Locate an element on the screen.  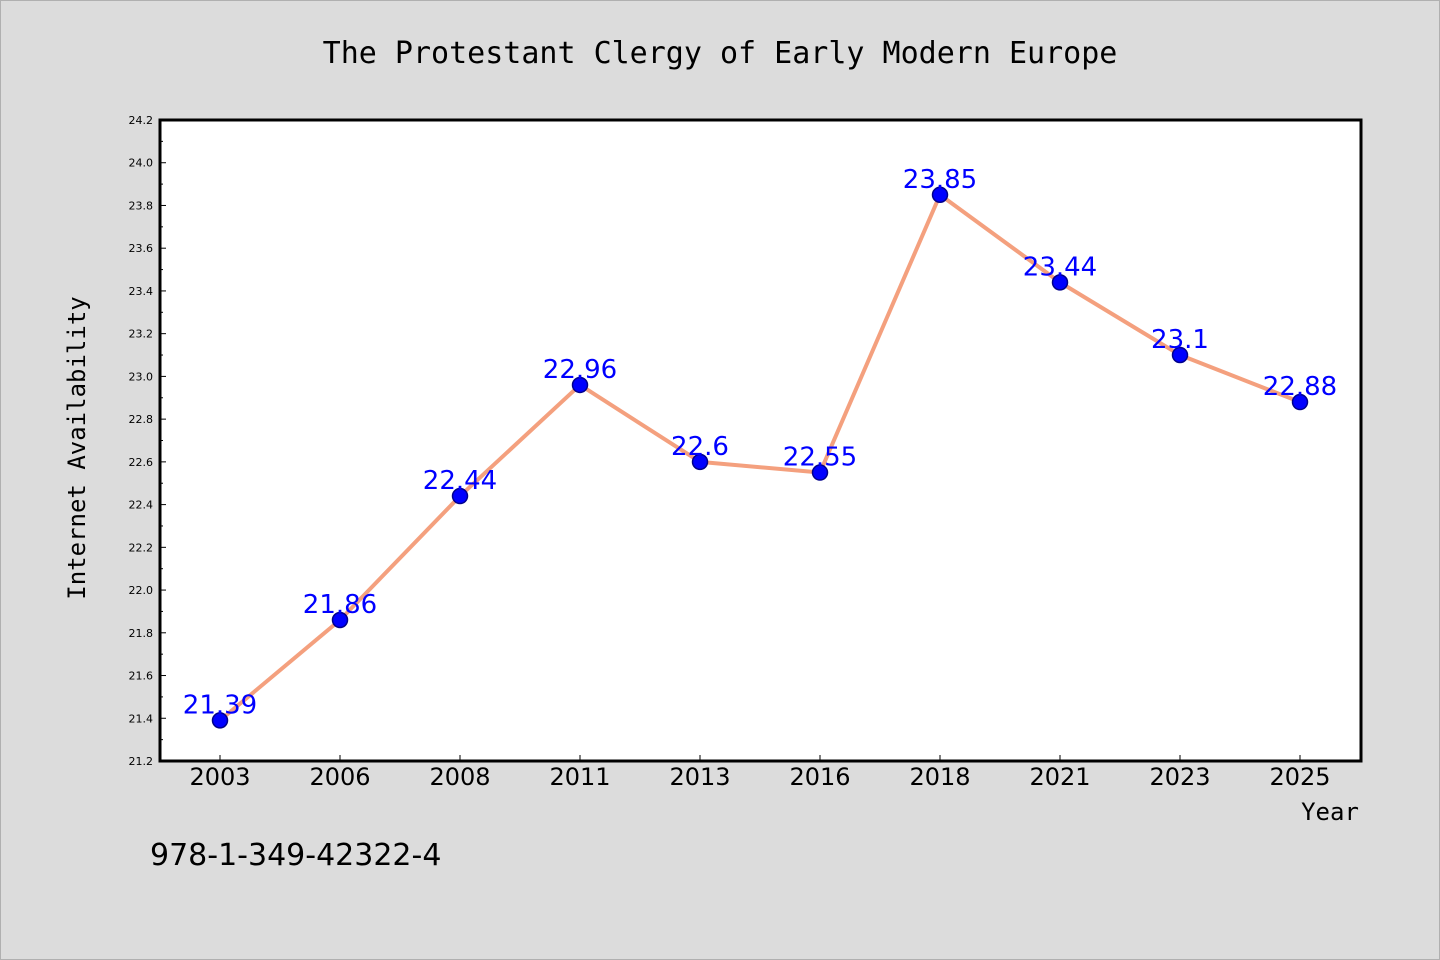
x-tick-label: 2003 is located at coordinates (219, 777).